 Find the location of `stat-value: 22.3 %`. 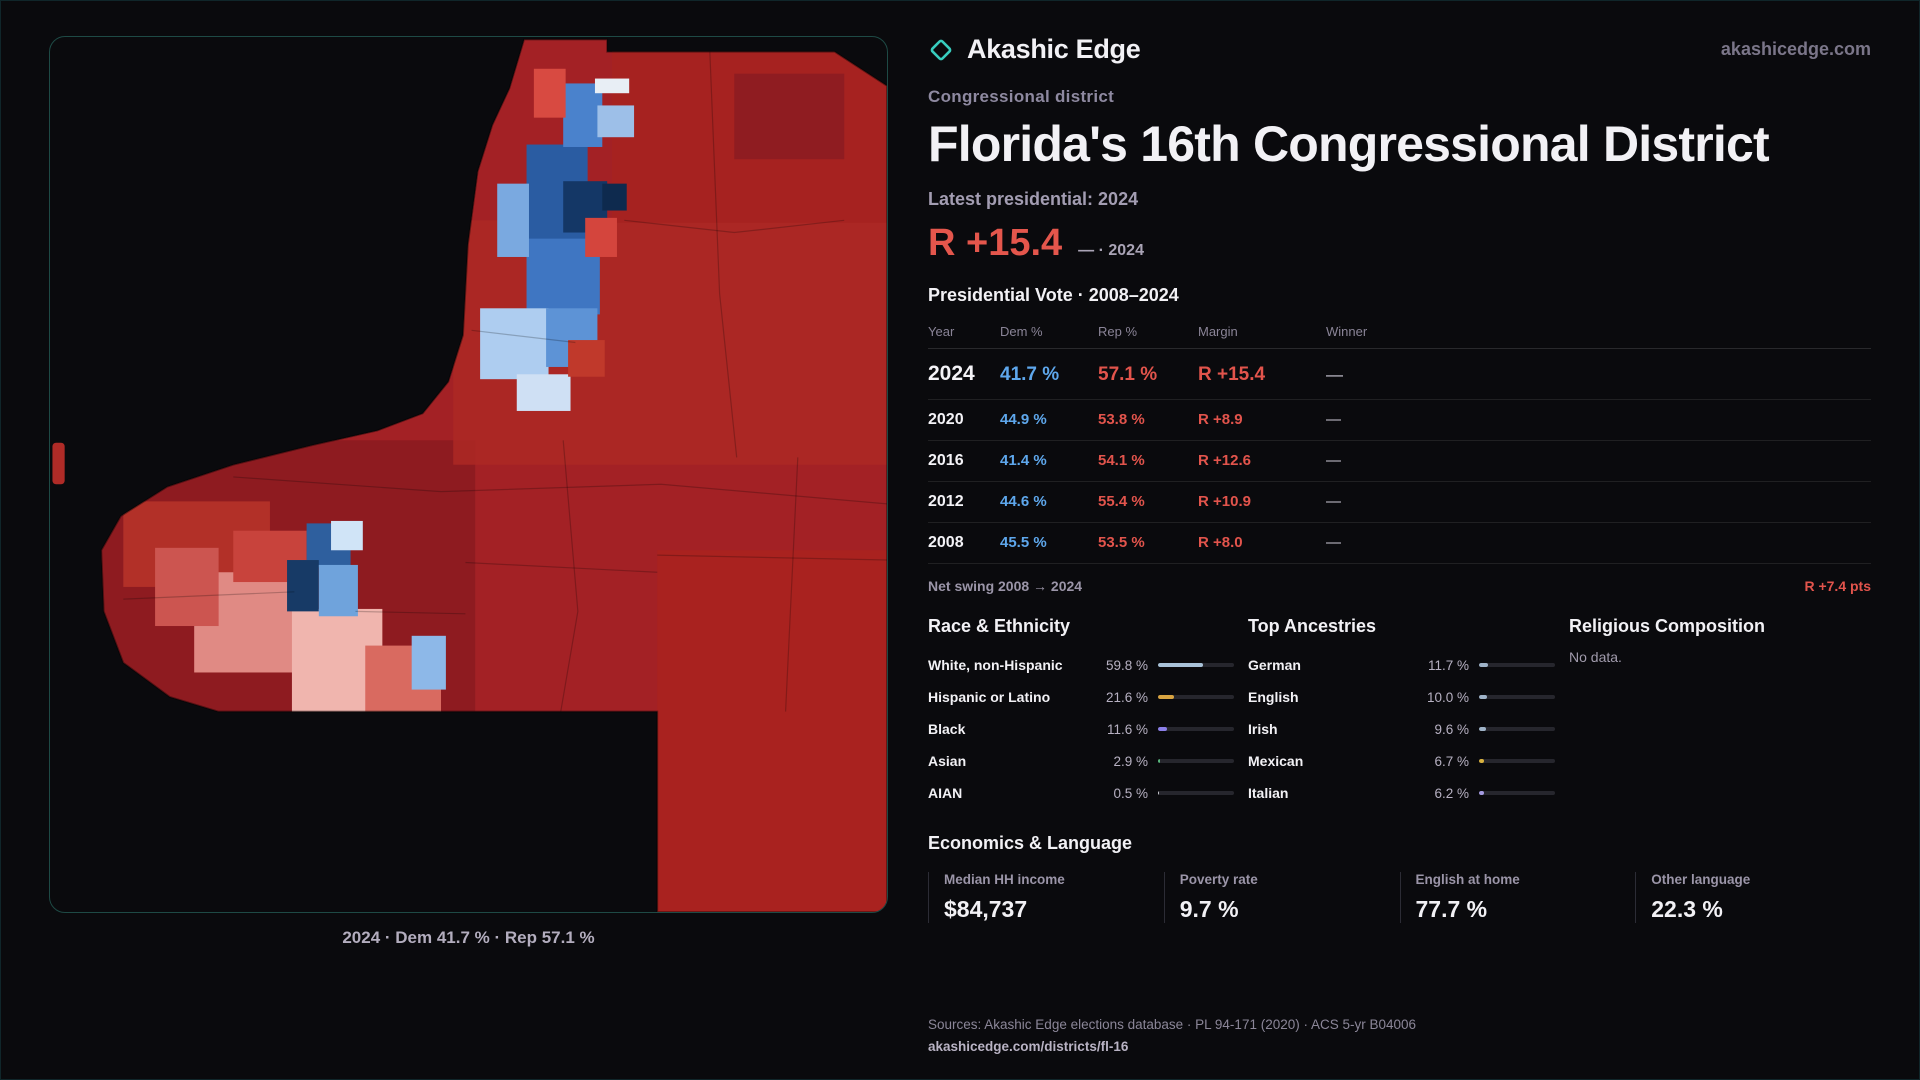

stat-value: 22.3 % is located at coordinates (1687, 909).